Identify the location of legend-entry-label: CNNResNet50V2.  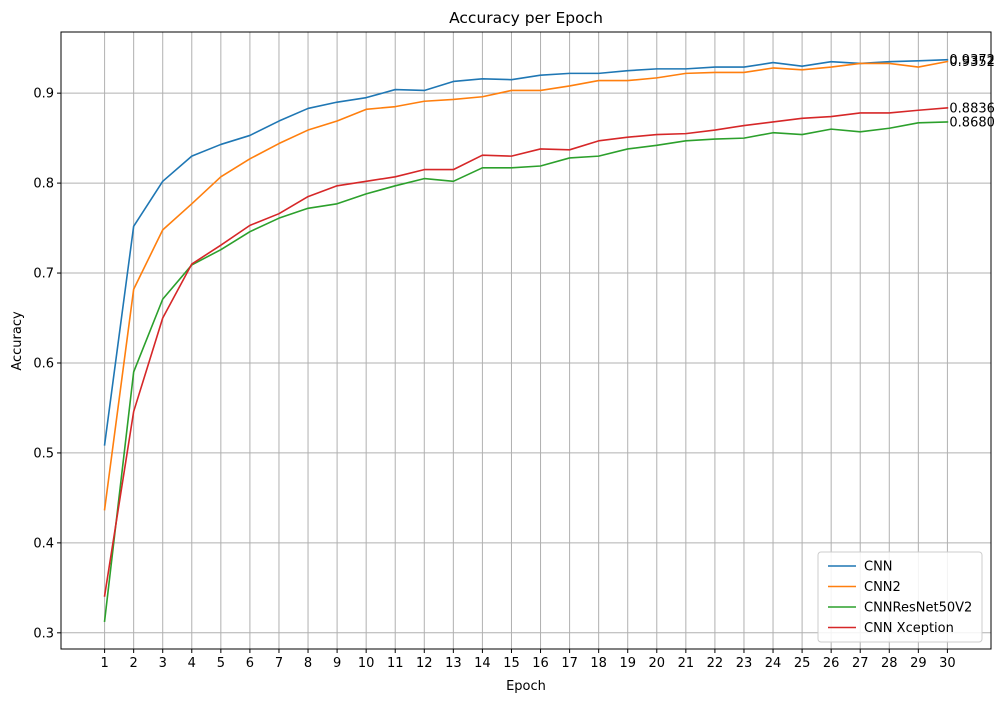
(918, 608).